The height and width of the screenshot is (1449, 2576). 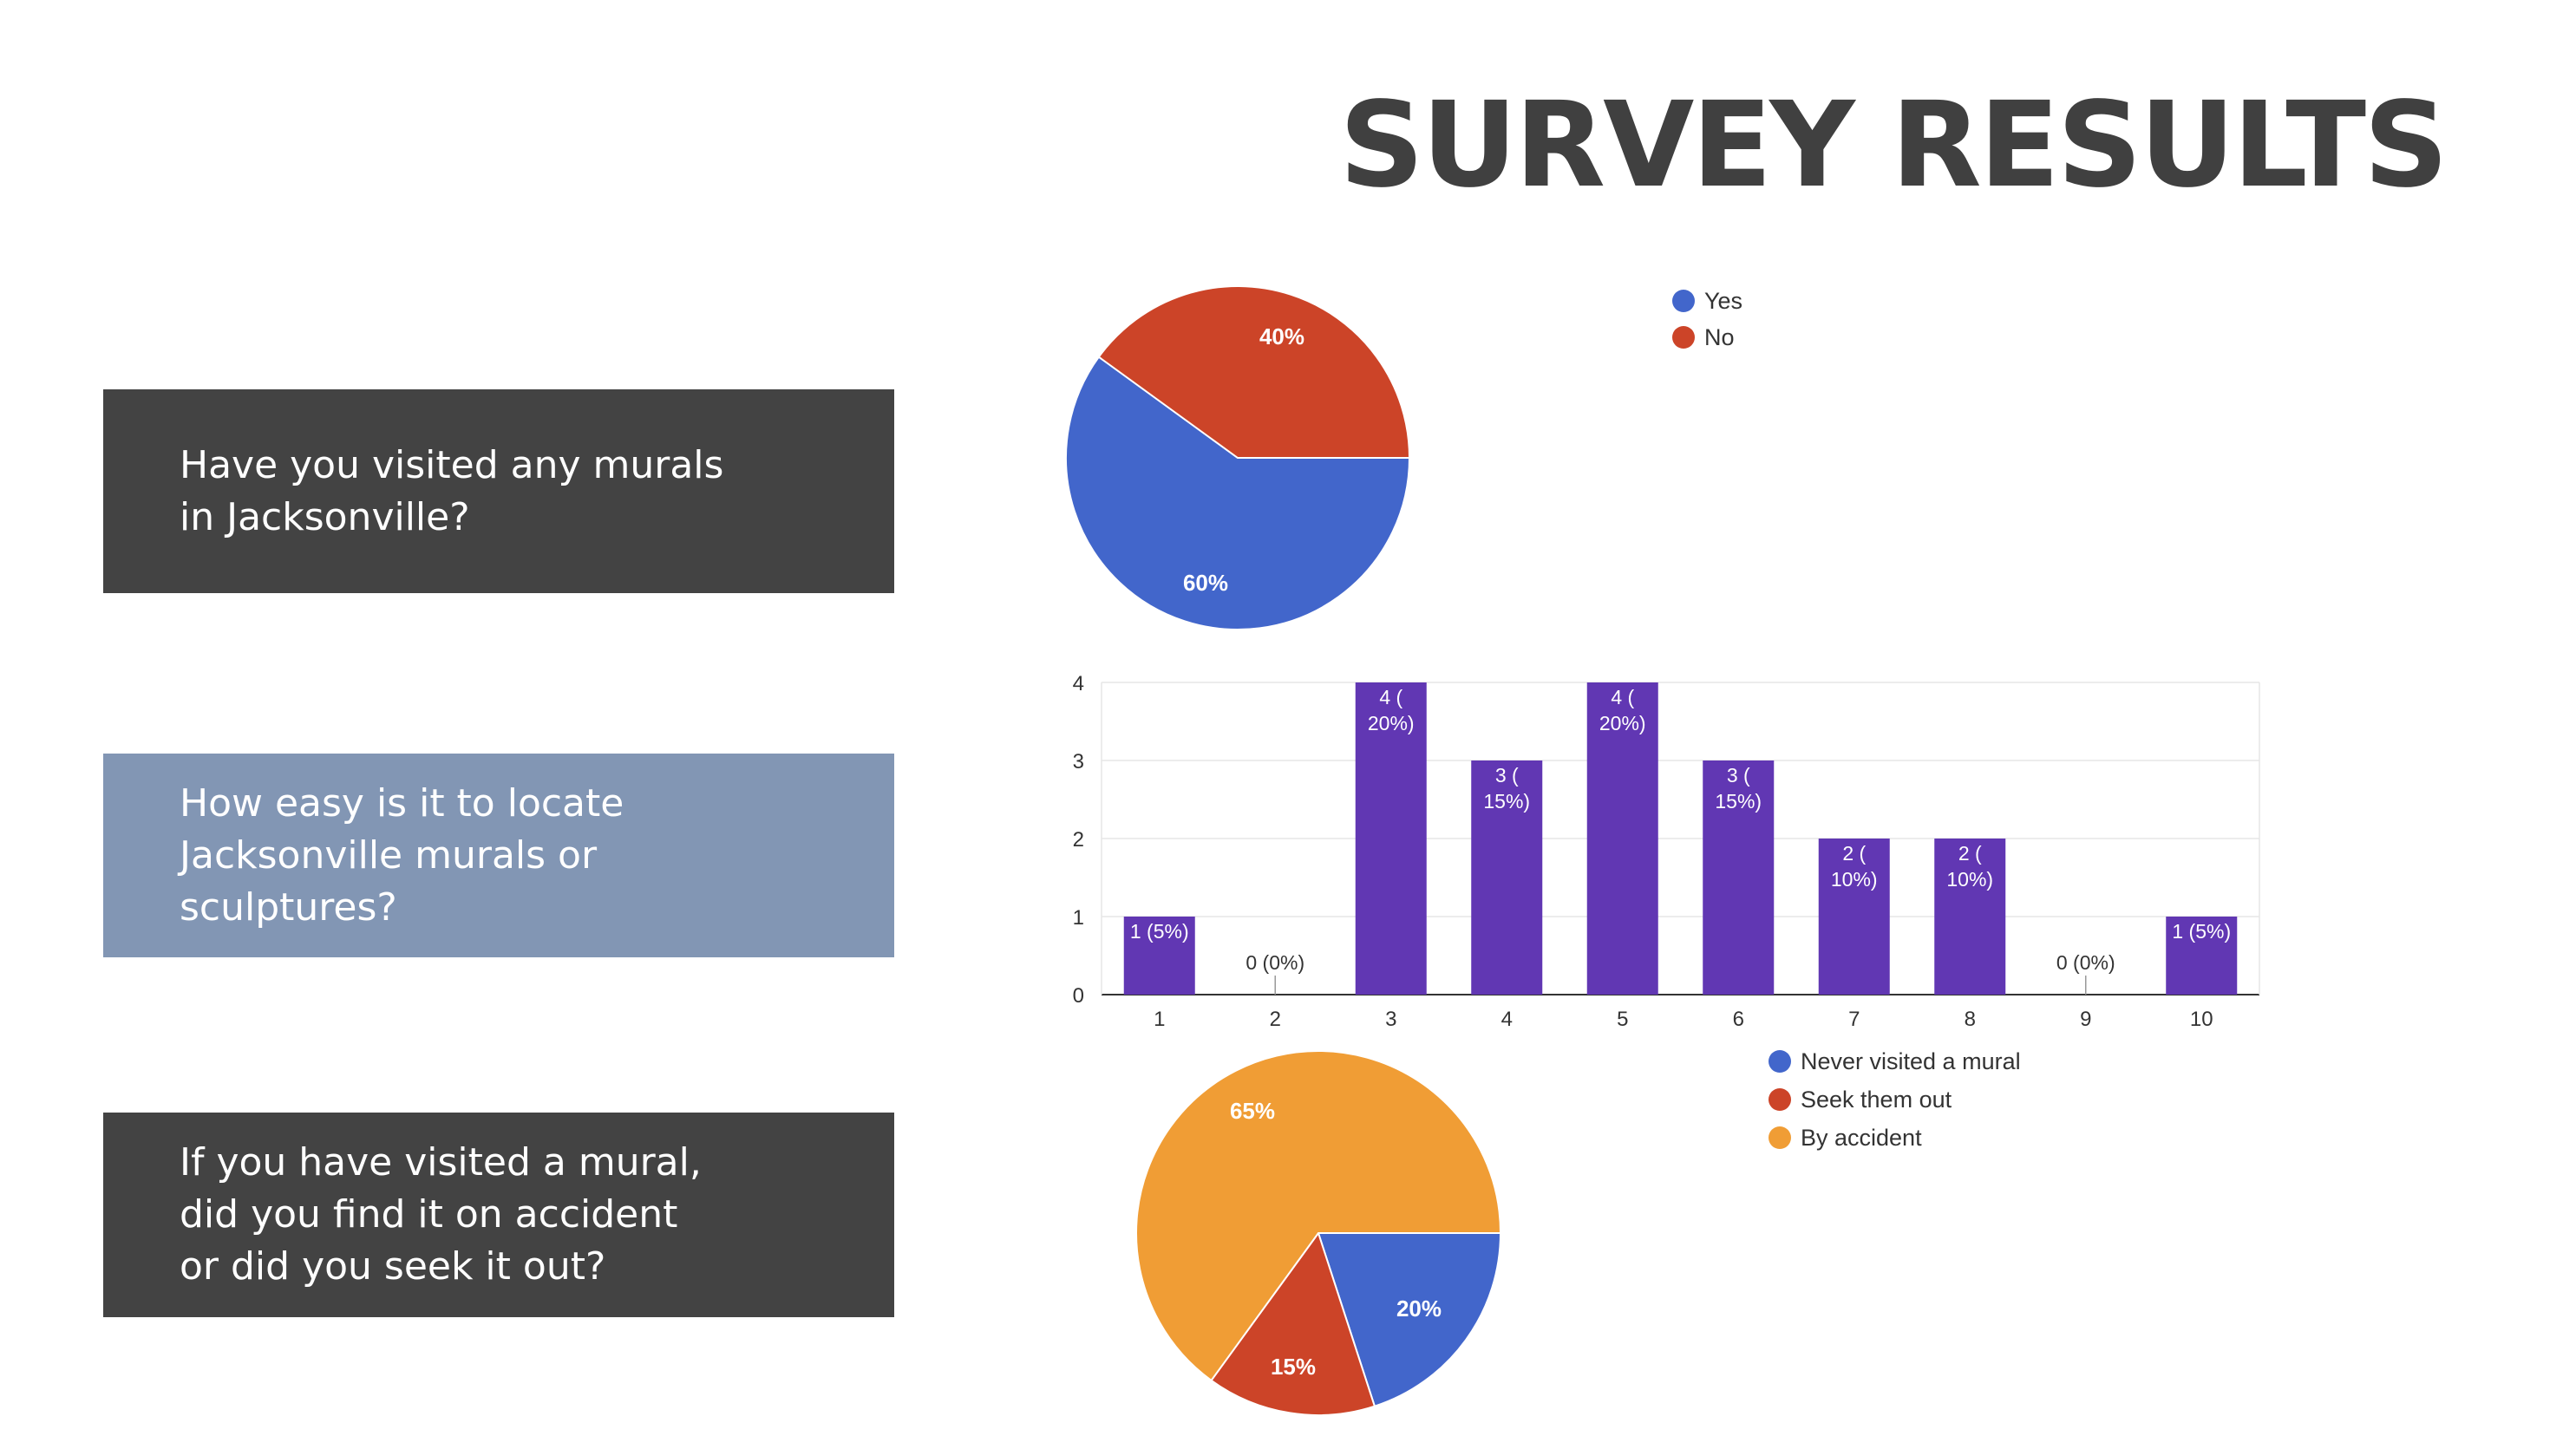 What do you see at coordinates (1275, 1019) in the screenshot?
I see `x-tick-label: 2` at bounding box center [1275, 1019].